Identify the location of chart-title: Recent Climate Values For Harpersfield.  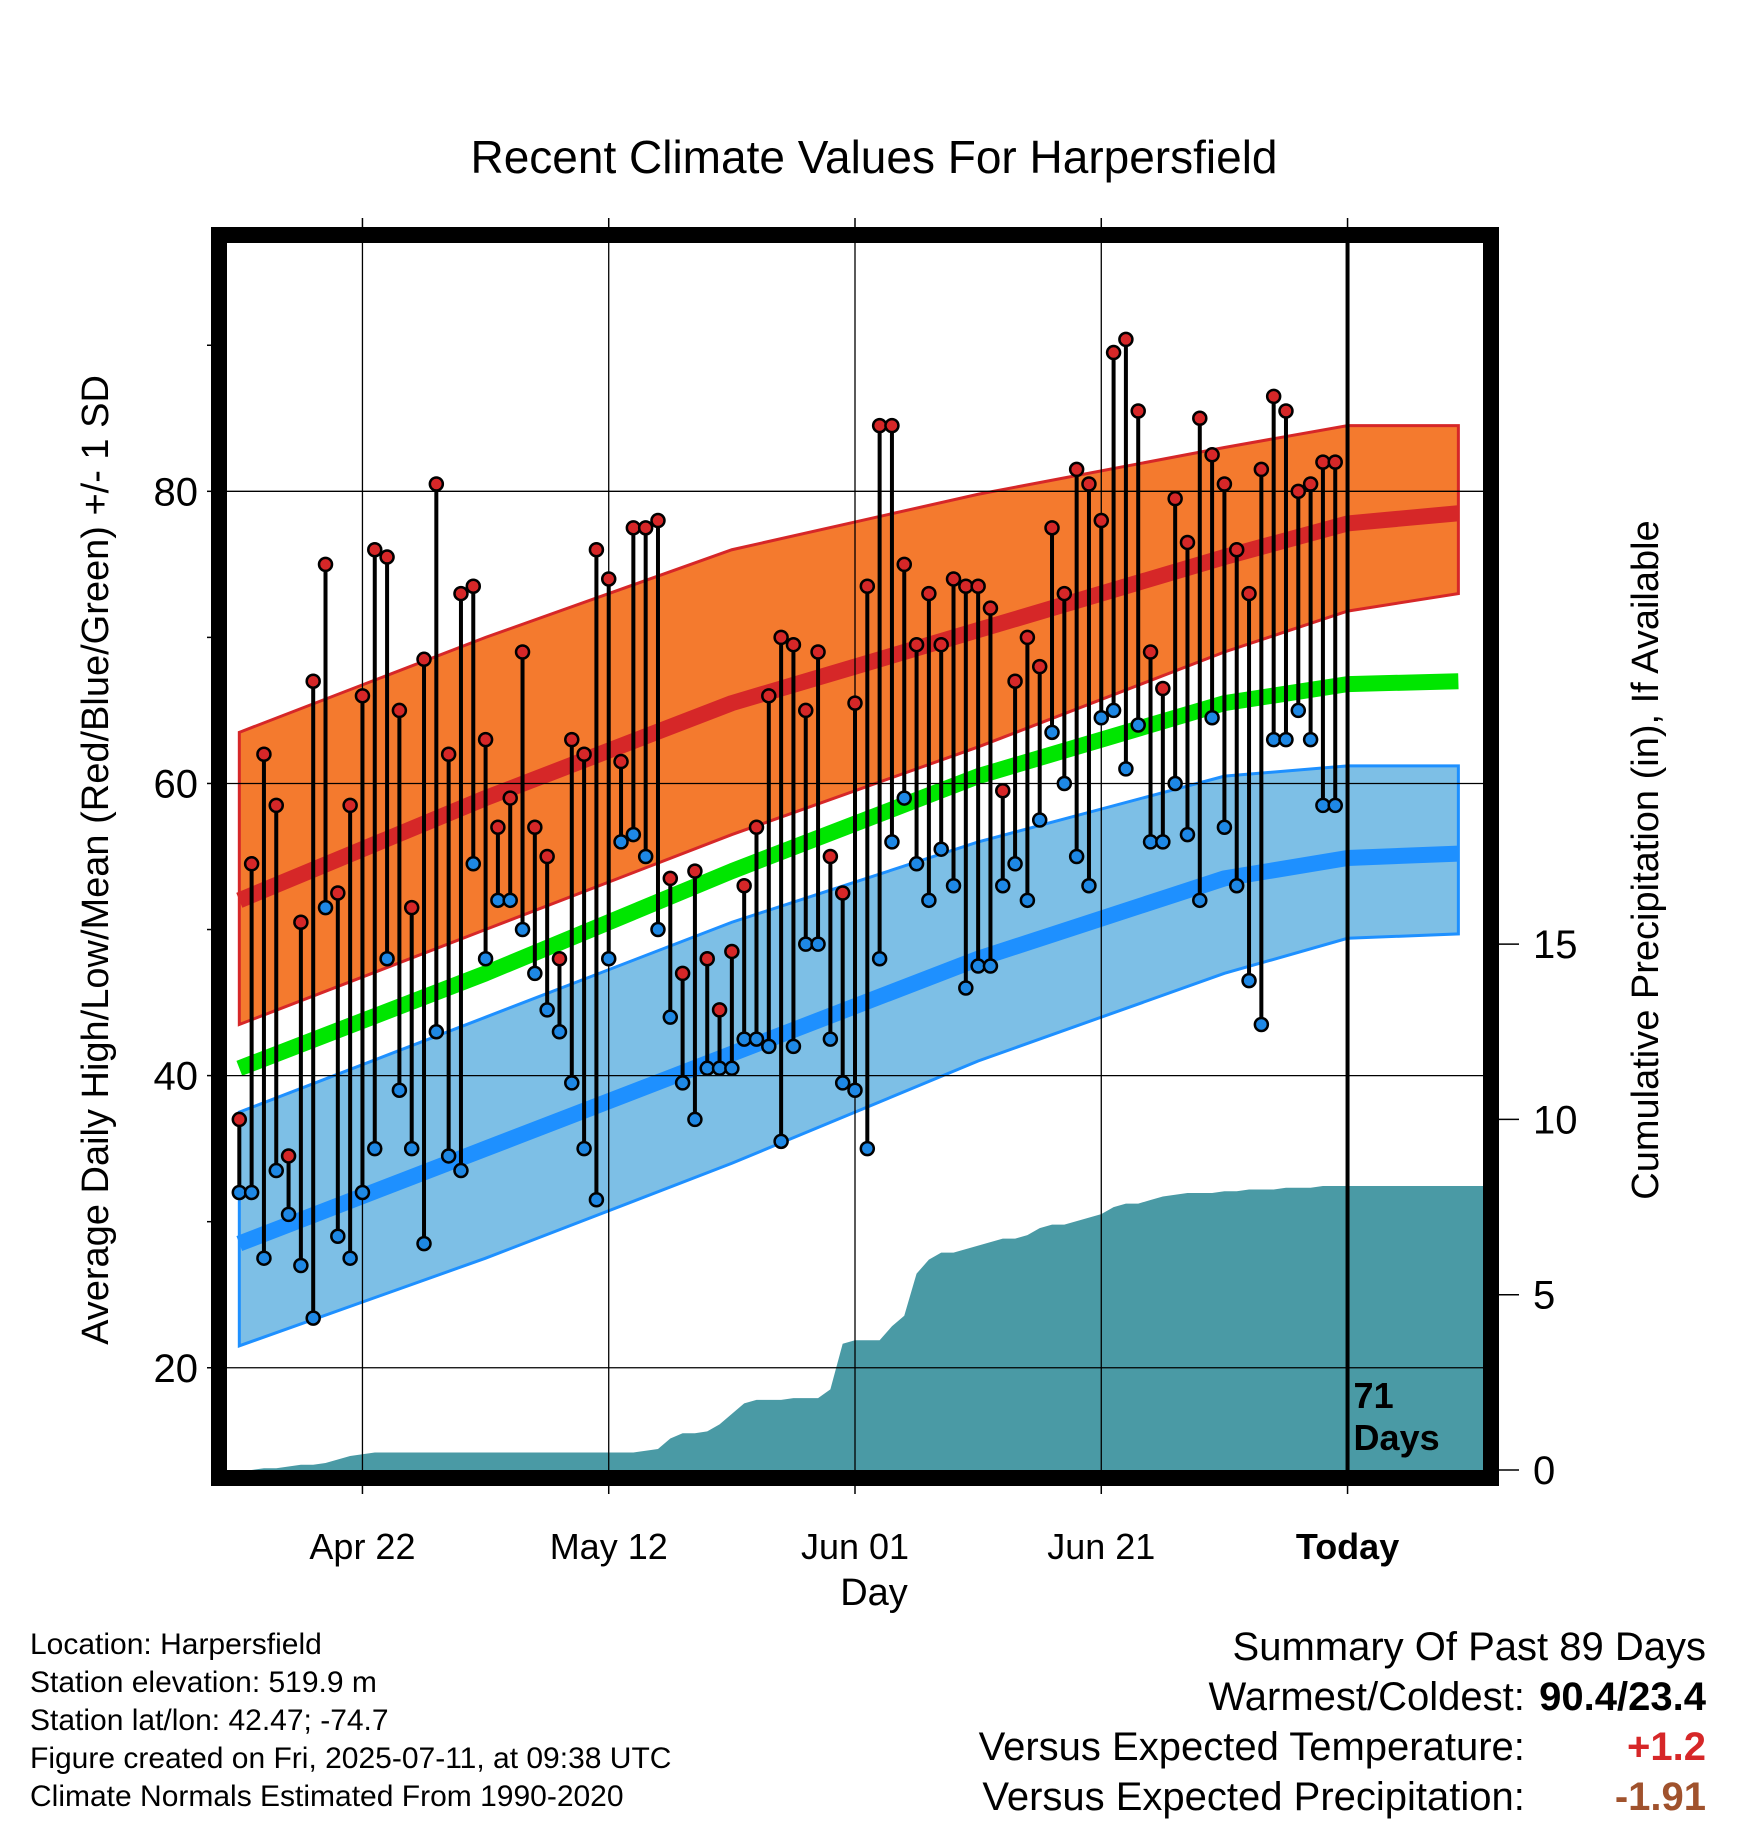
(873, 157).